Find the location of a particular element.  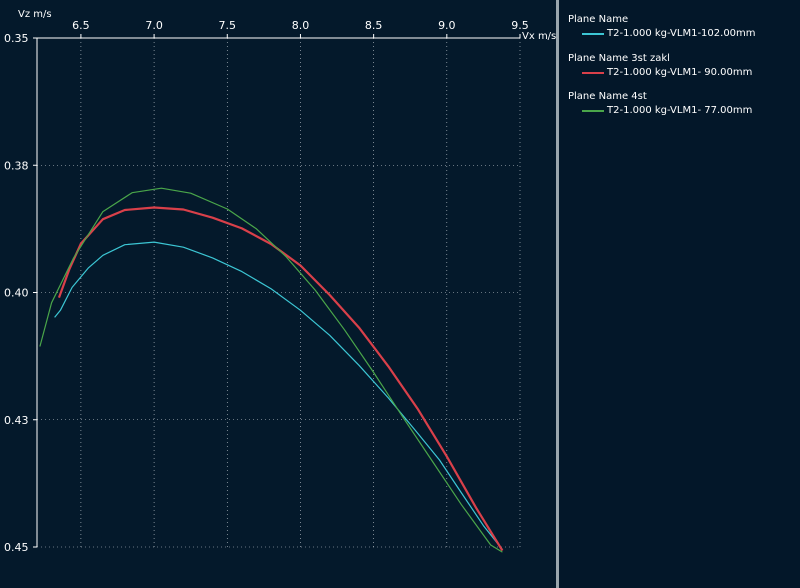

x-axis-title: Vx m/s is located at coordinates (539, 36).